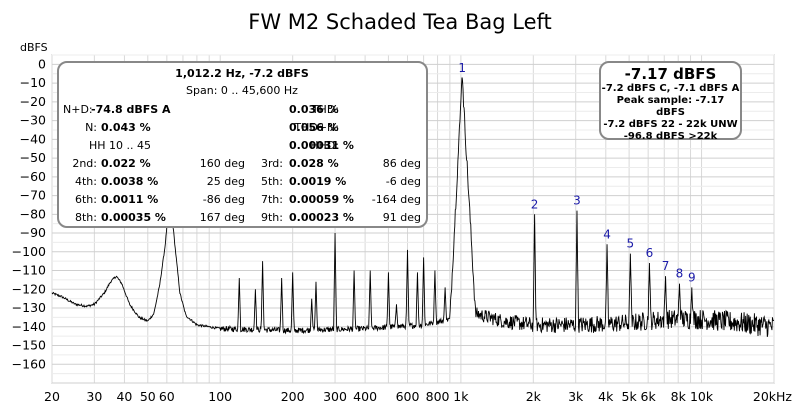 This screenshot has height=409, width=800. Describe the element at coordinates (33, 138) in the screenshot. I see `y-tick-label: −40` at that location.